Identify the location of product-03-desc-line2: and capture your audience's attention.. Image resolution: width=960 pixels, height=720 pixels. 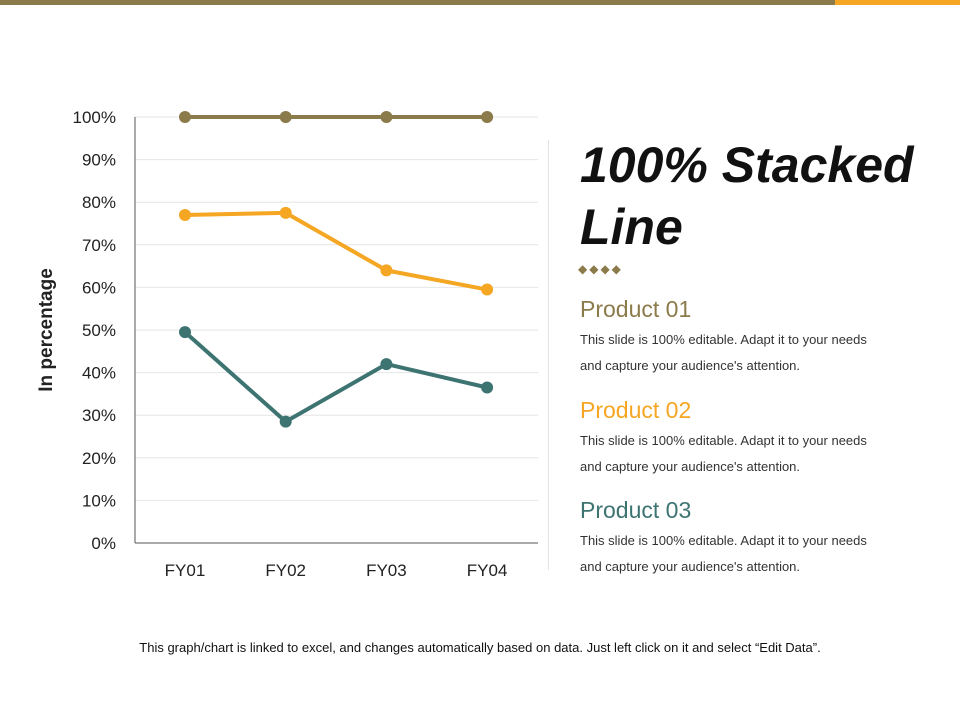
(690, 566).